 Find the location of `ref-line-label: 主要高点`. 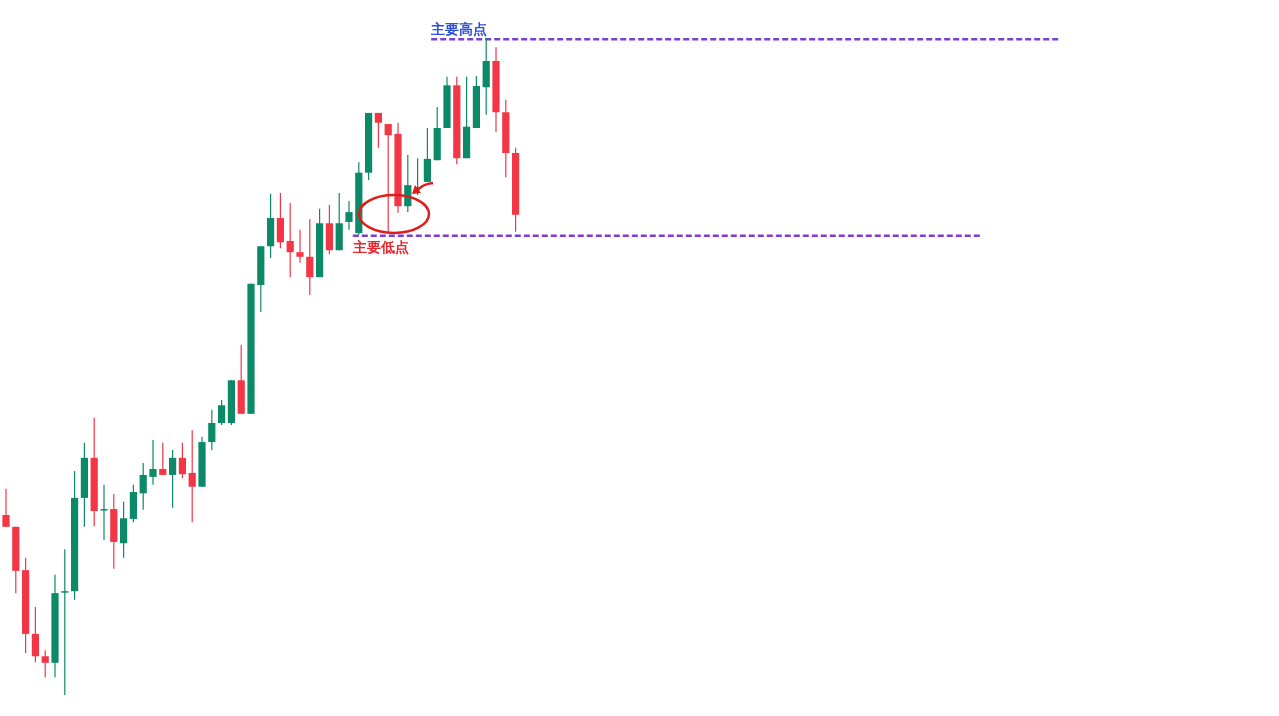

ref-line-label: 主要高点 is located at coordinates (459, 29).